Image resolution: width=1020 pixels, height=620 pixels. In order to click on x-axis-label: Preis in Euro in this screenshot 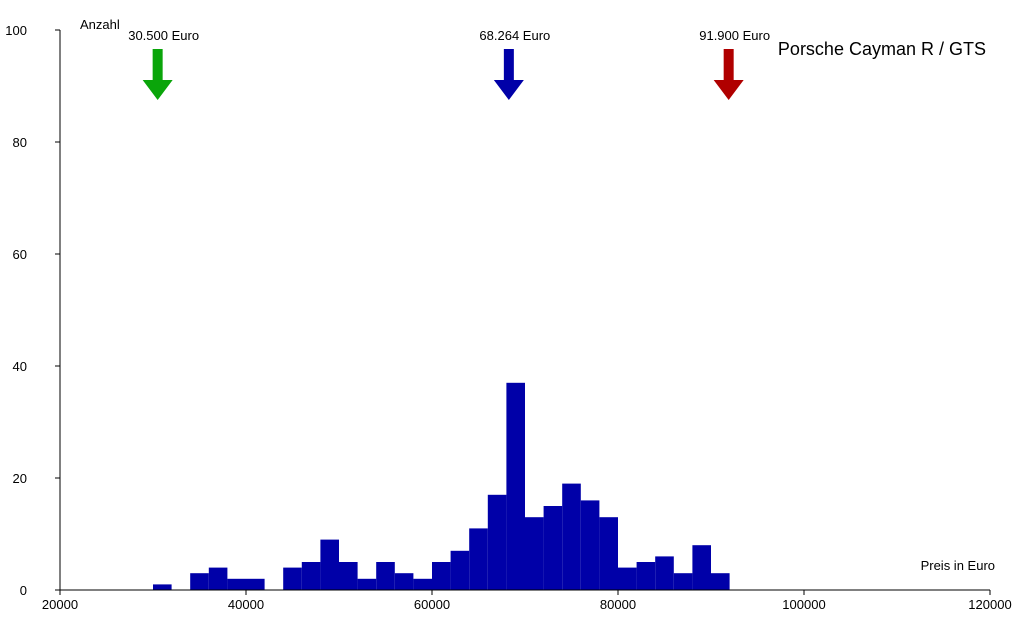, I will do `click(958, 565)`.